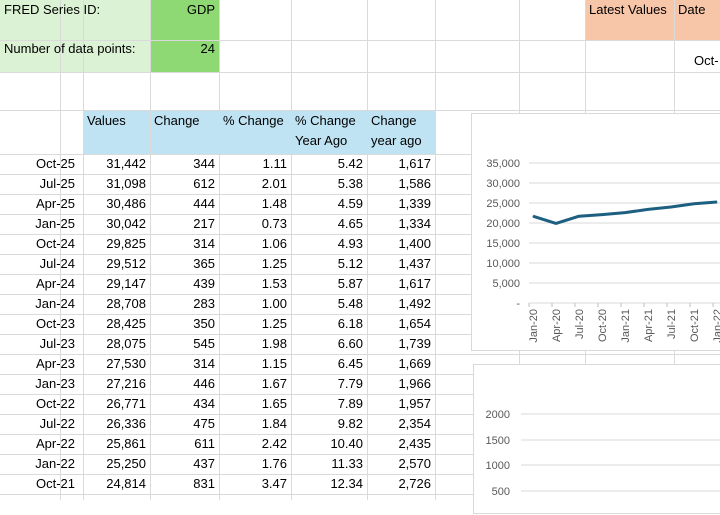 This screenshot has width=720, height=515. What do you see at coordinates (204, 403) in the screenshot?
I see `row-change: 434` at bounding box center [204, 403].